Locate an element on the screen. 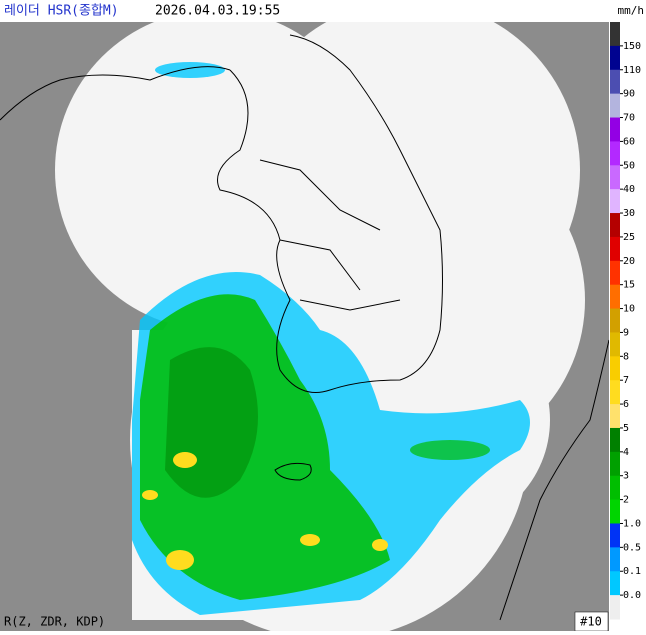 This screenshot has height=635, width=646. legend-label: 8 is located at coordinates (626, 356).